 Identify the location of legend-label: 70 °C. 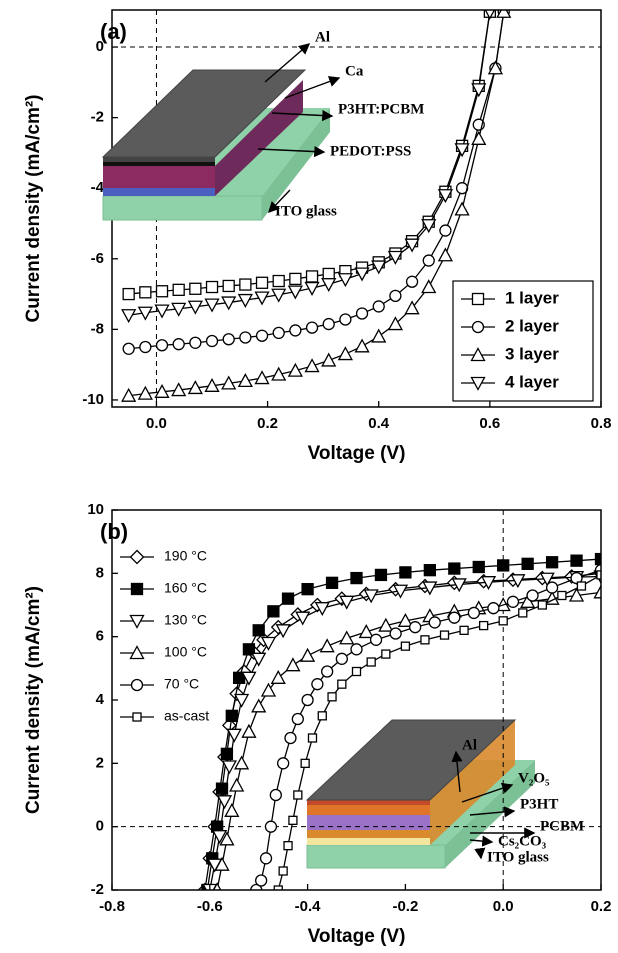
(181, 684).